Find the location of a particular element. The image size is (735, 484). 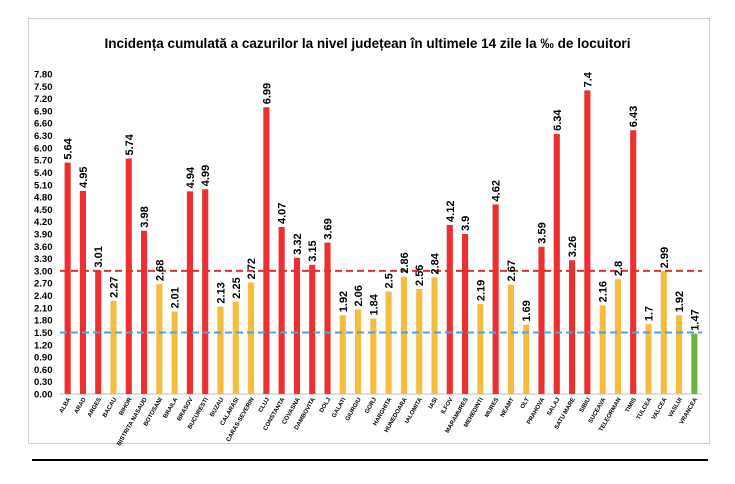

data-label: 4.62 is located at coordinates (497, 190).